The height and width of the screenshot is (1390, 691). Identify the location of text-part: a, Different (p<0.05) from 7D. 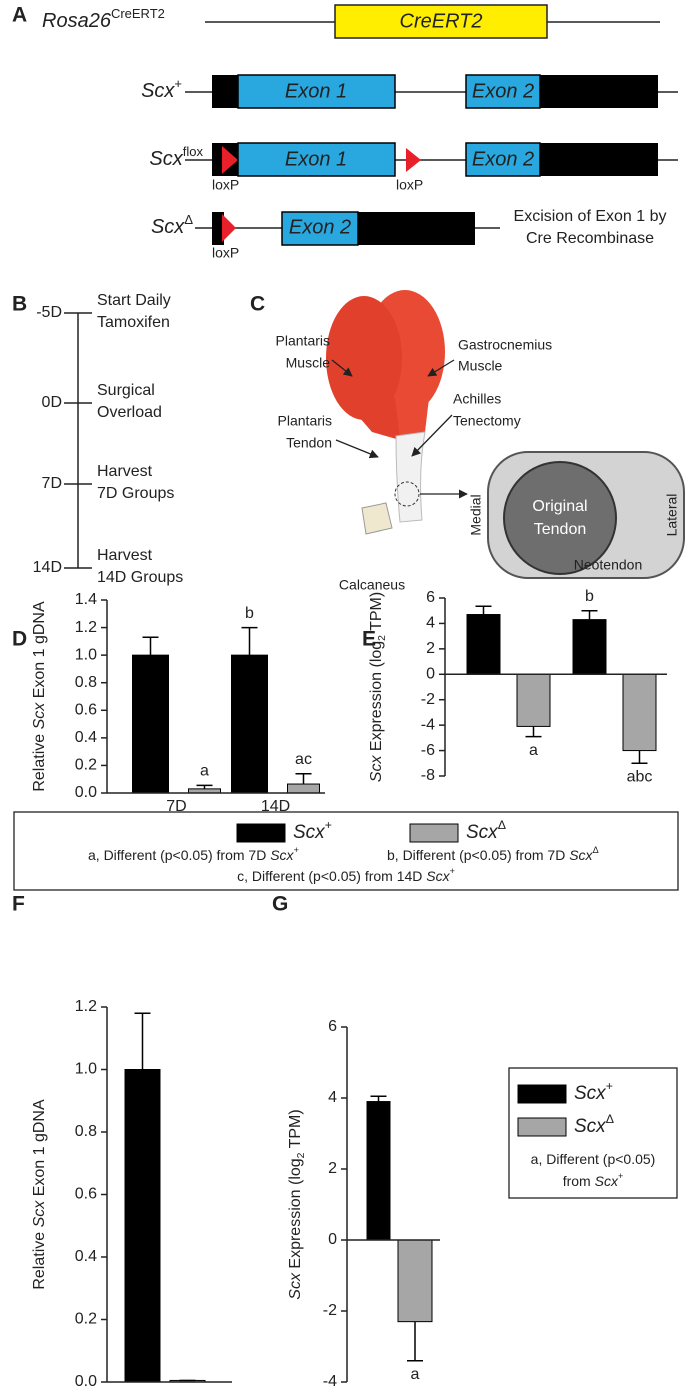
(179, 855).